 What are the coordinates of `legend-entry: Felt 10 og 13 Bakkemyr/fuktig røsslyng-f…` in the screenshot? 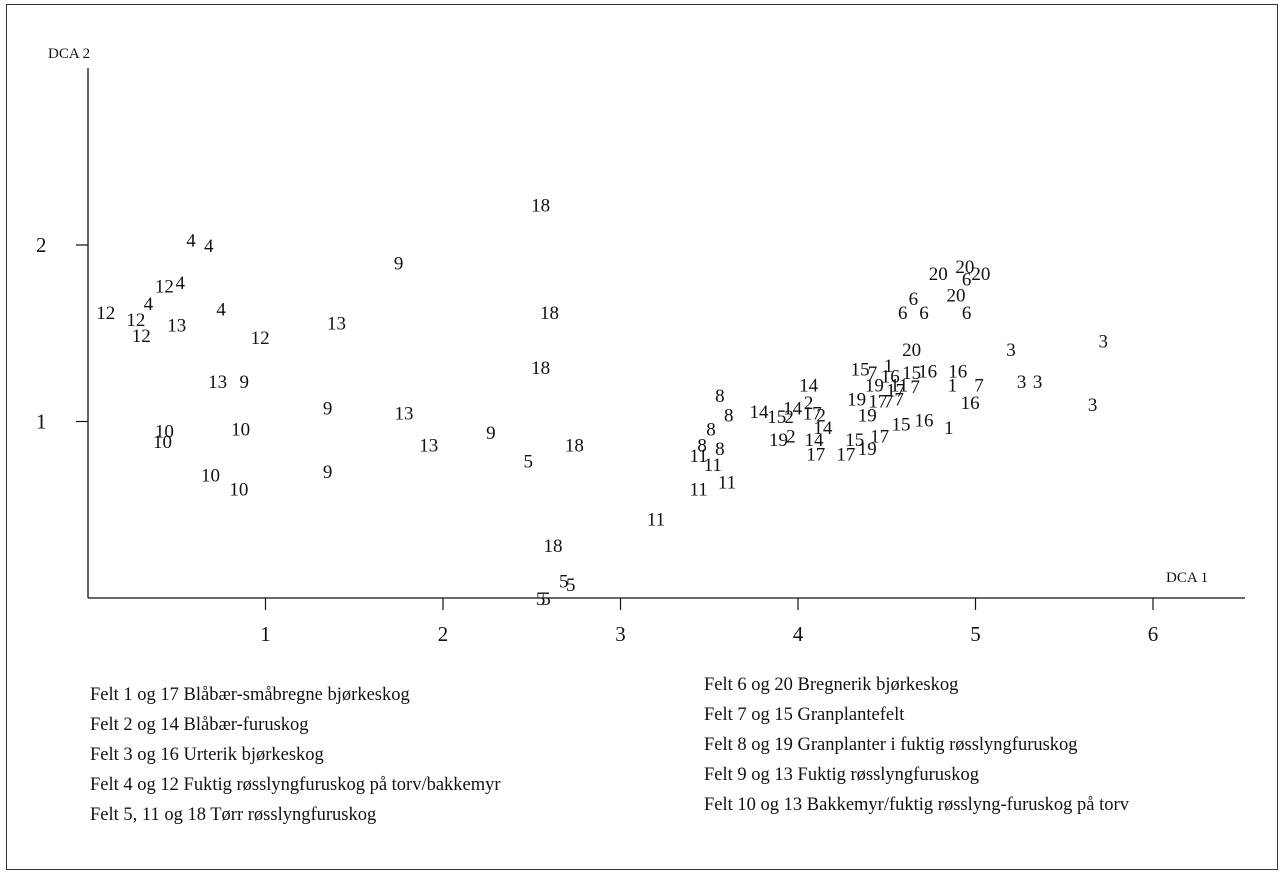 It's located at (916, 805).